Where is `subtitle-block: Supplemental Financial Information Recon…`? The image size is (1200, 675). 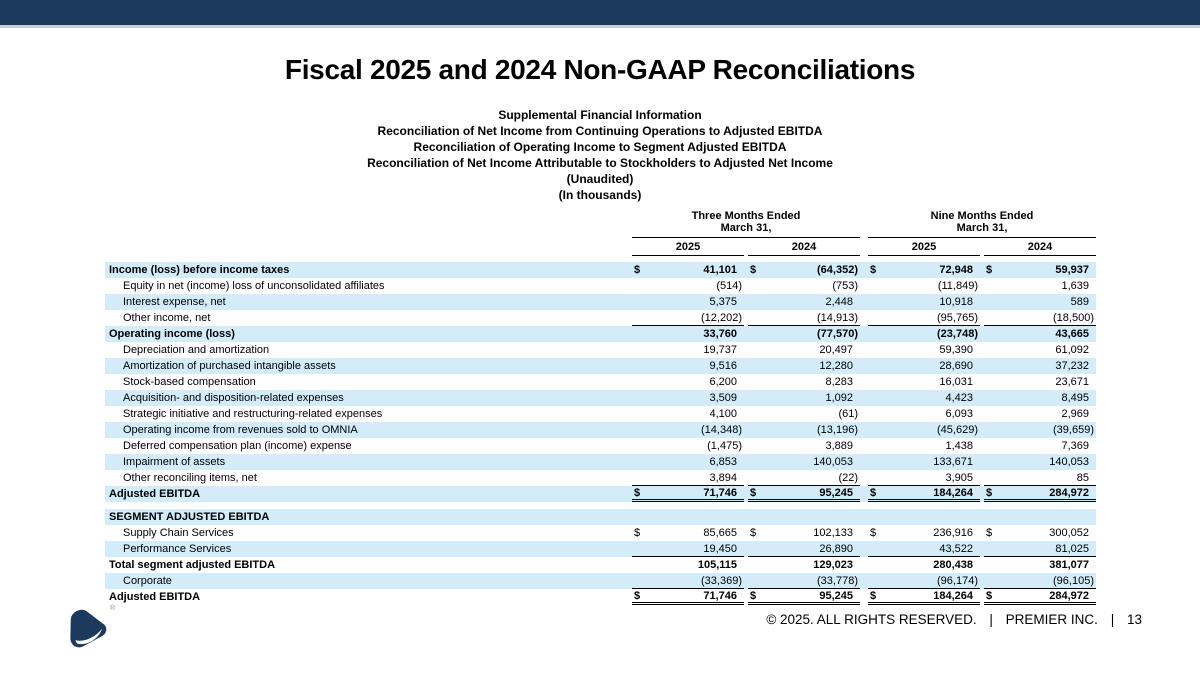
subtitle-block: Supplemental Financial Information Recon… is located at coordinates (600, 155).